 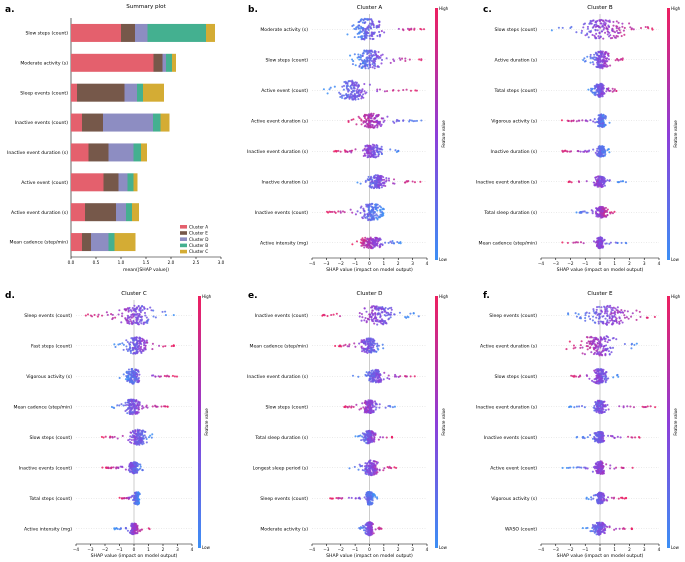 I want to click on x-tick-label: −1, so click(x=585, y=263).